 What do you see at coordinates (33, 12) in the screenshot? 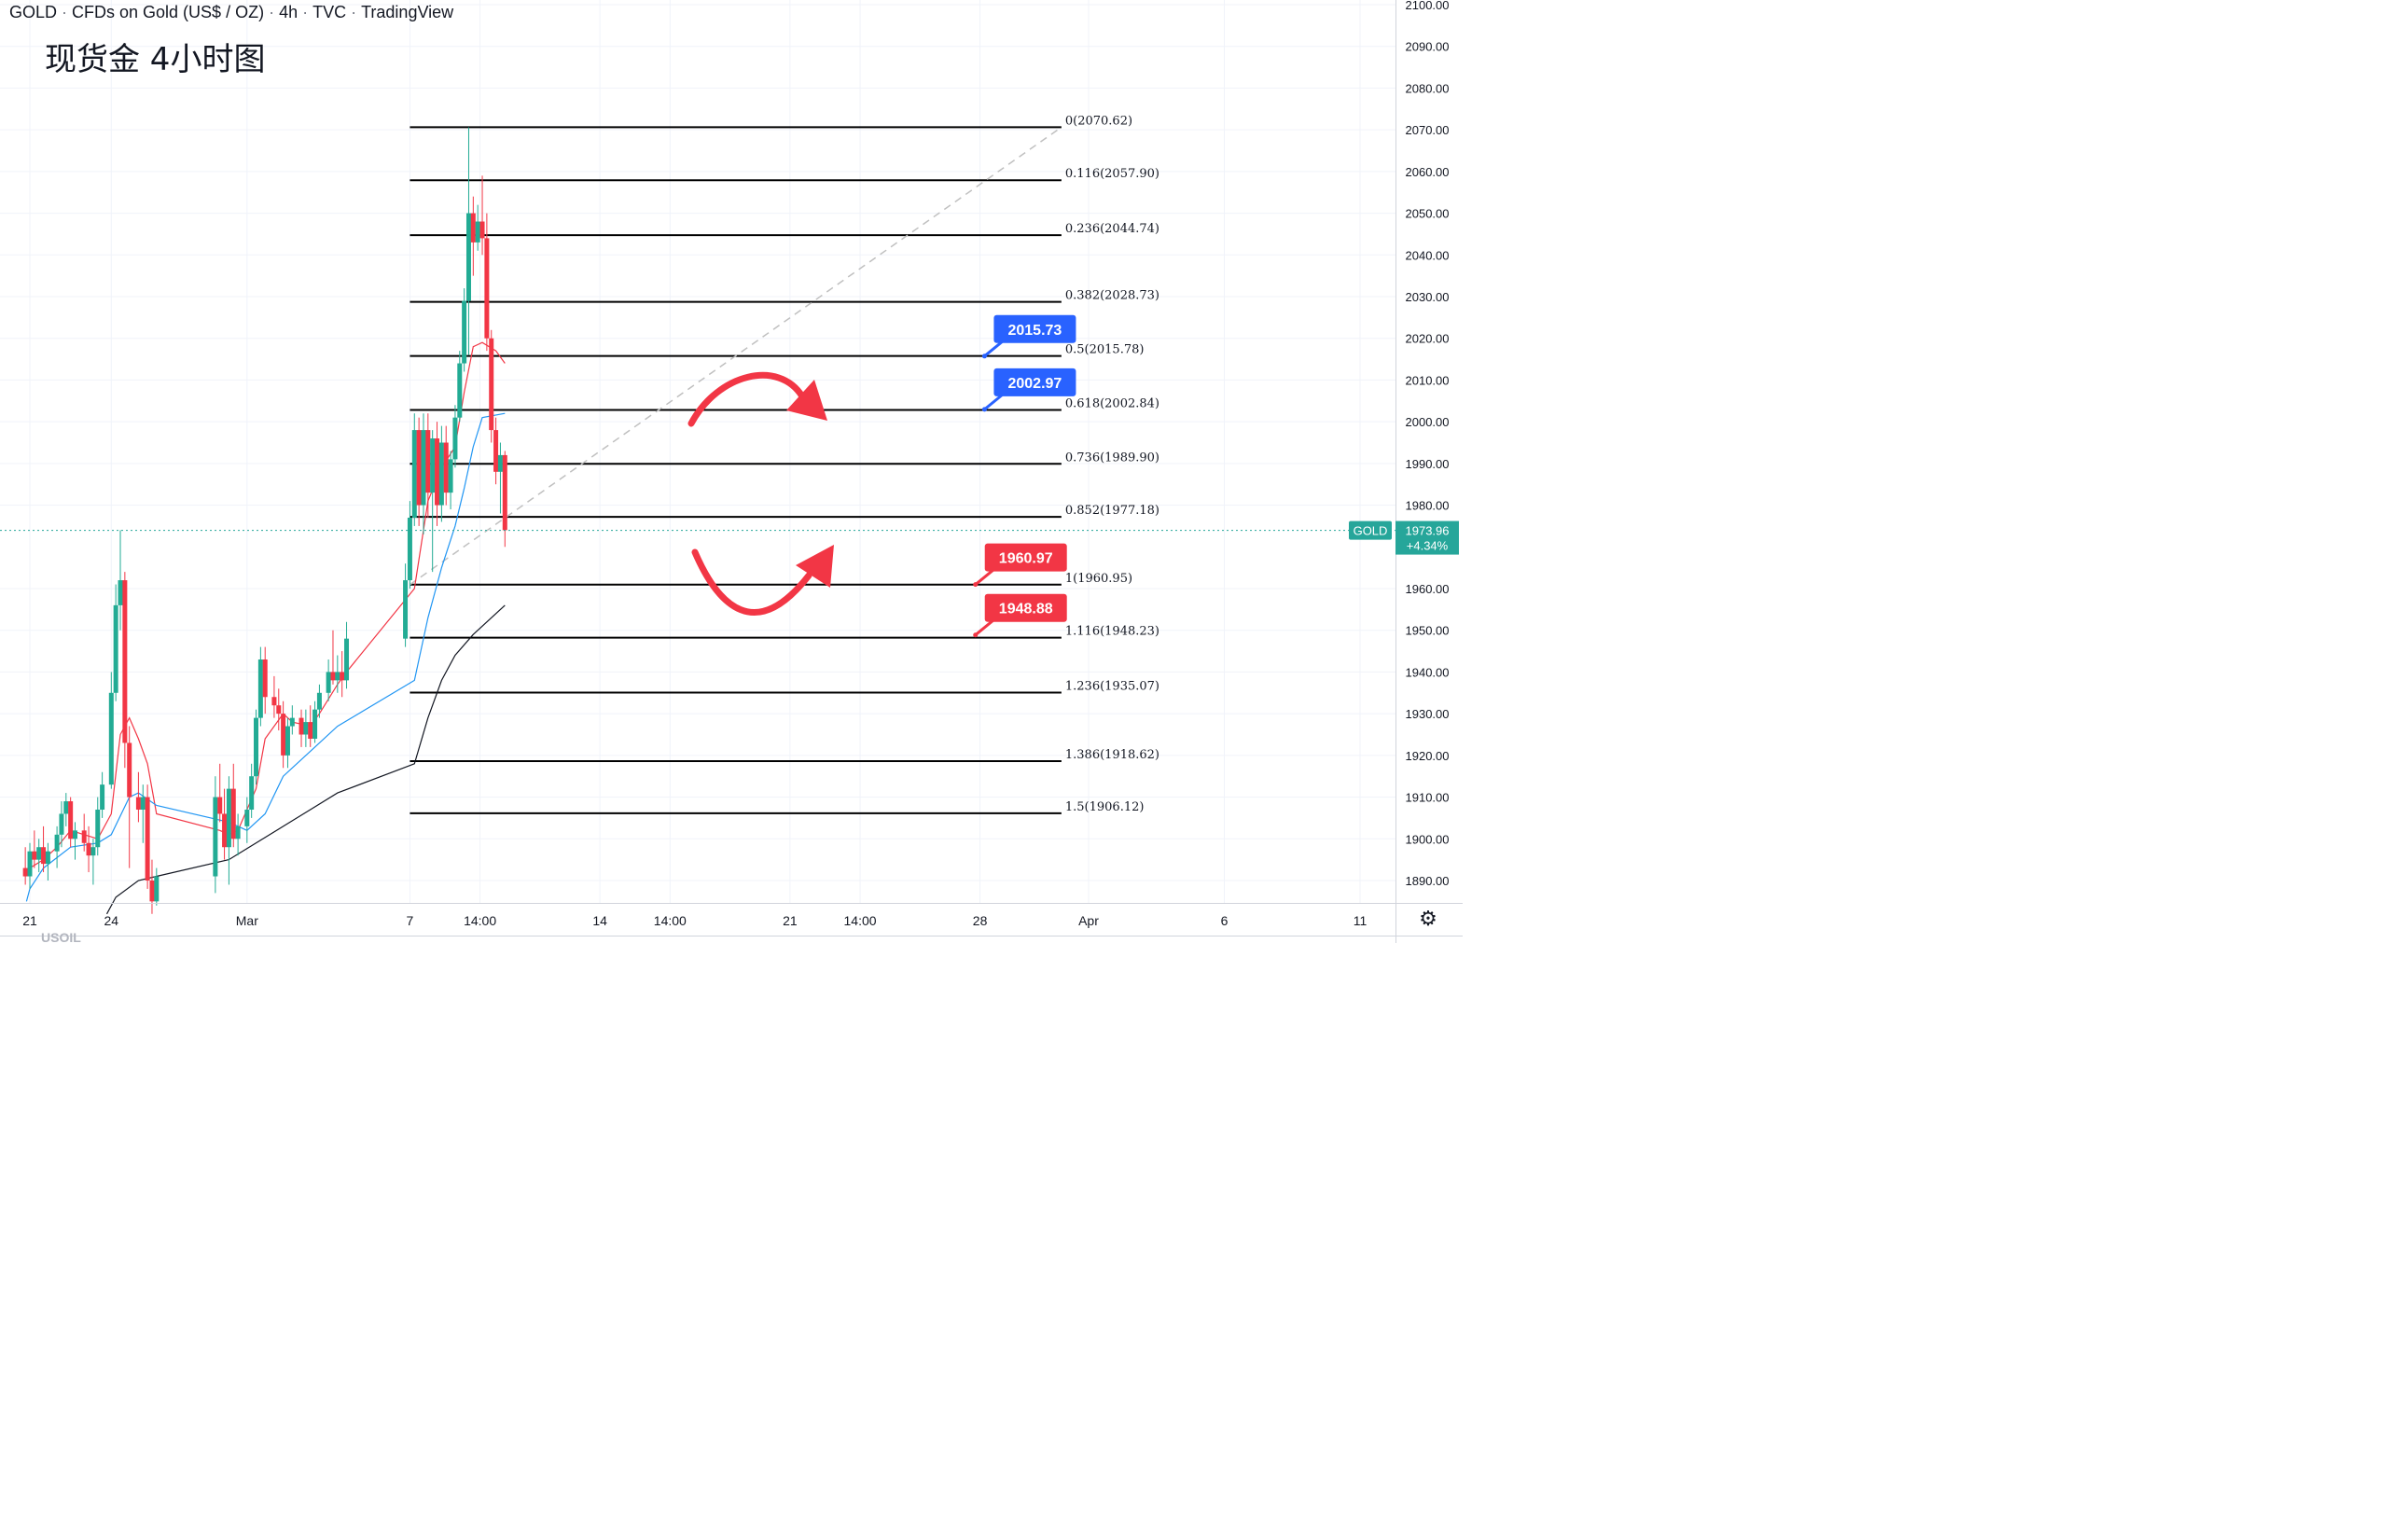
I see `symbol: GOLD` at bounding box center [33, 12].